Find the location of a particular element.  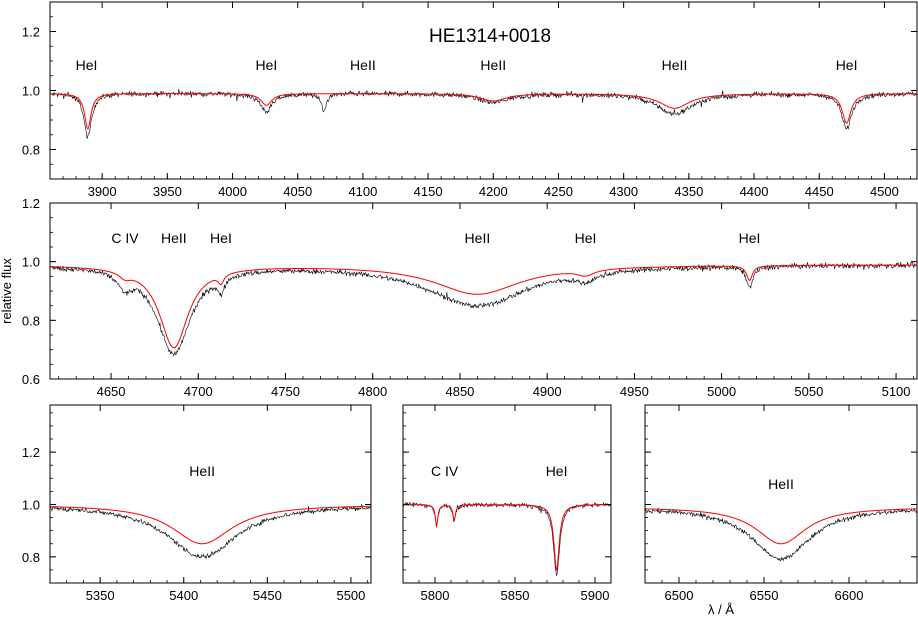

x-tick-label: 6500 is located at coordinates (679, 595).